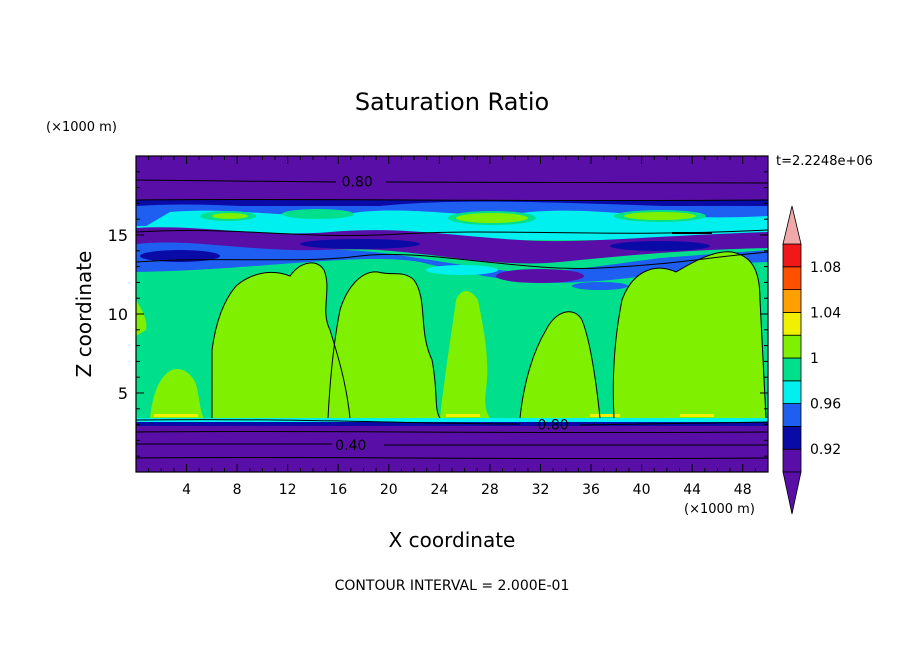 The image size is (904, 654). Describe the element at coordinates (642, 490) in the screenshot. I see `x-tick-label: 40` at that location.